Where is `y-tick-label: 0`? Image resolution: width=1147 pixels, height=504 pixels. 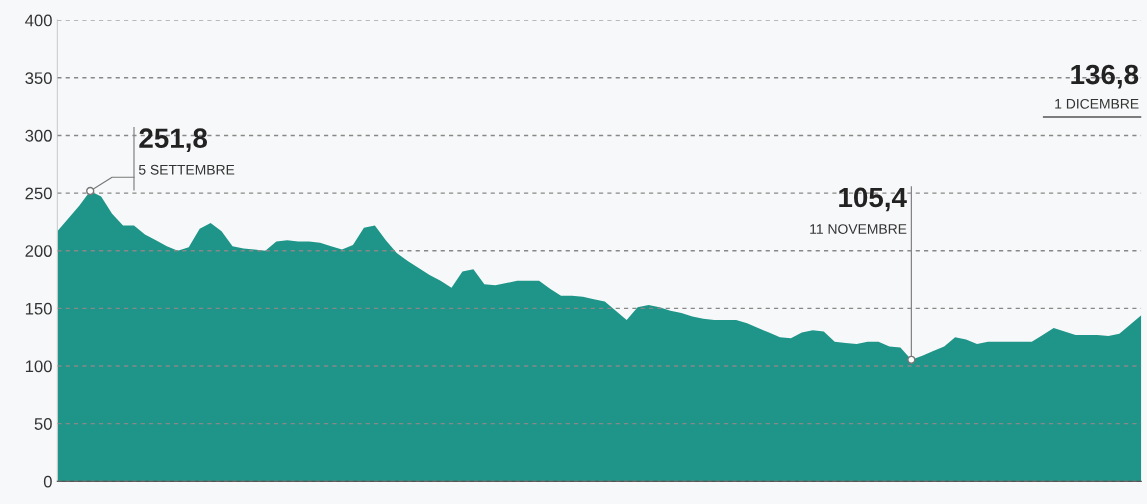
y-tick-label: 0 is located at coordinates (47, 481).